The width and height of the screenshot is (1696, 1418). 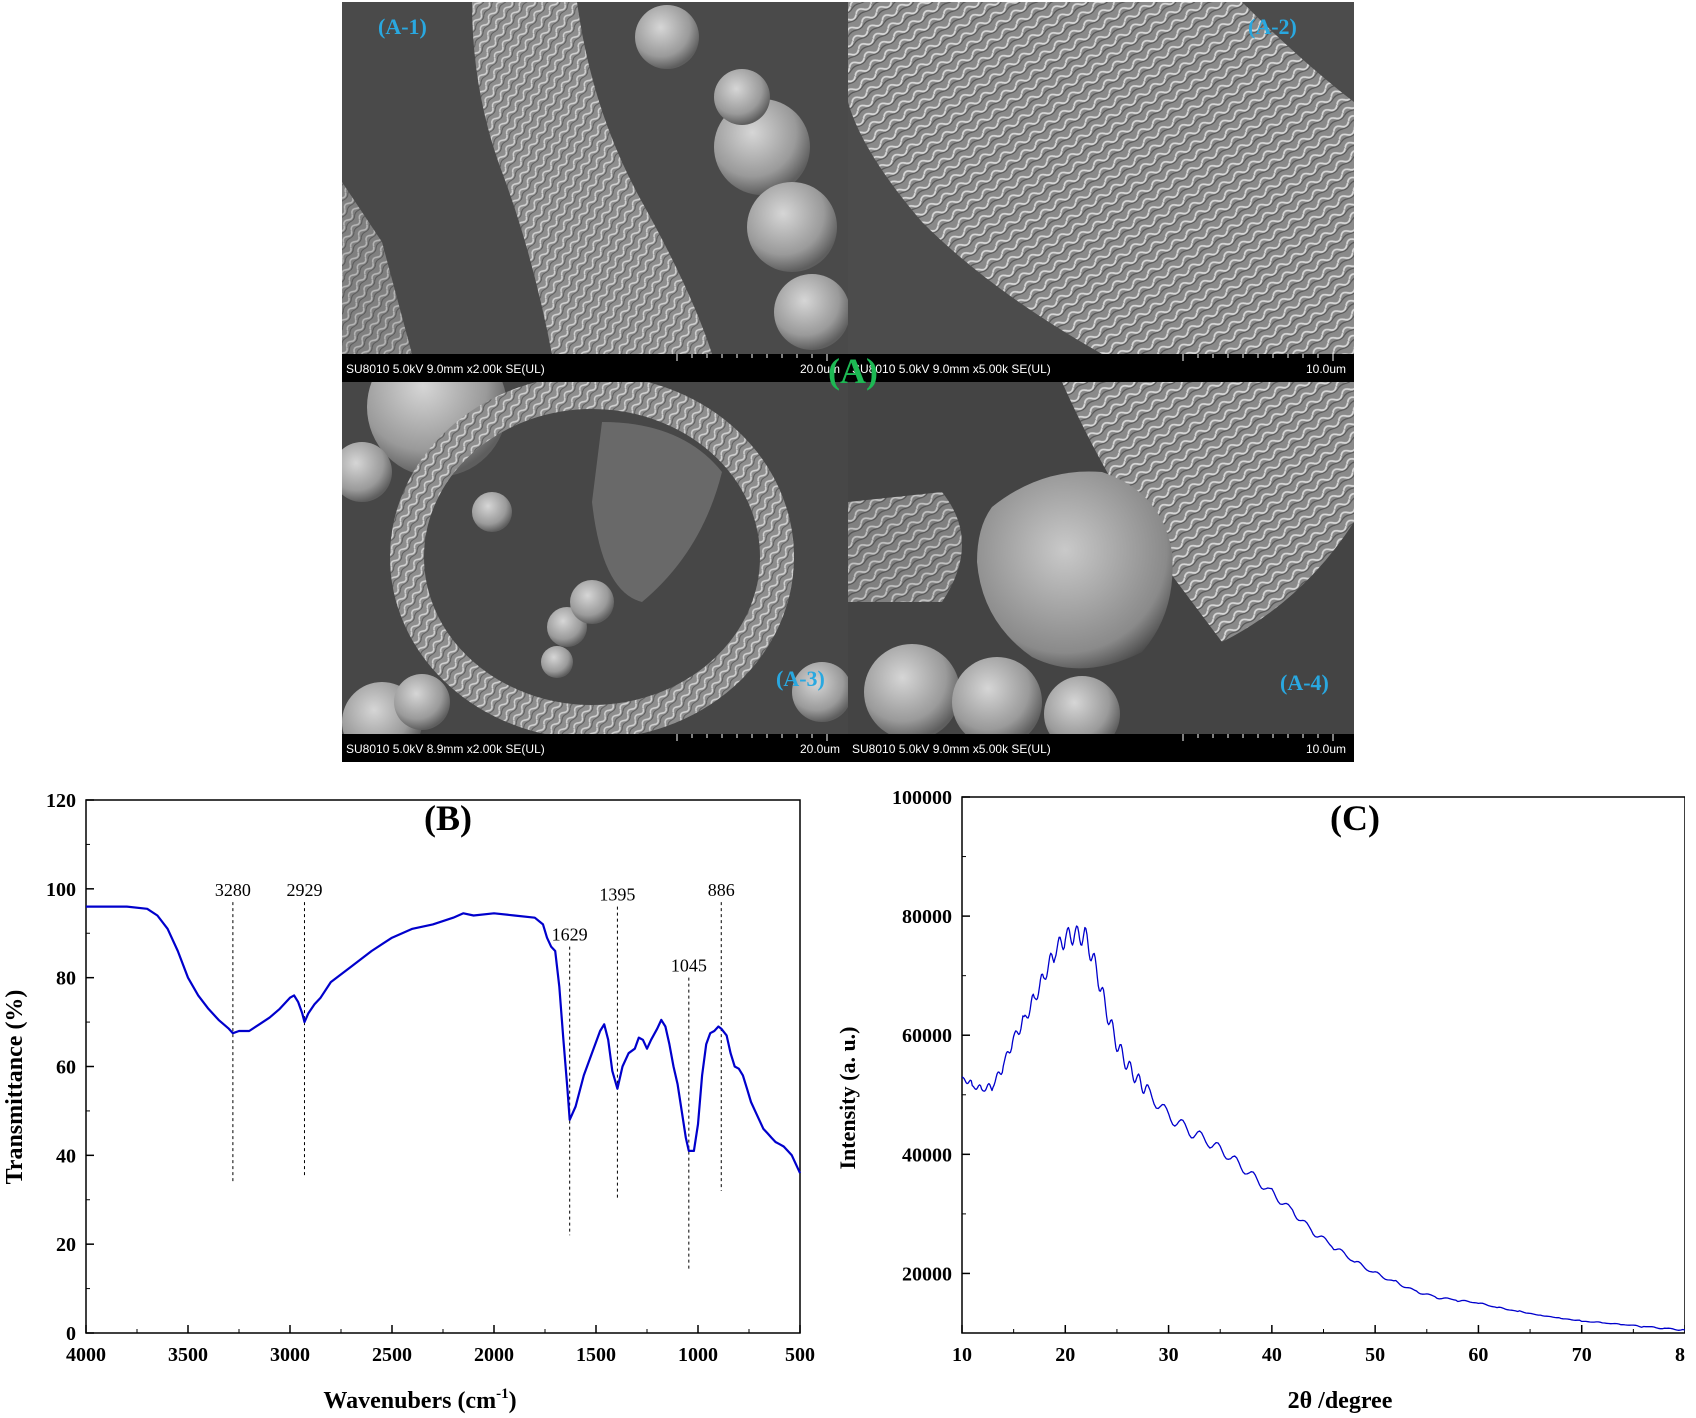 I want to click on sem-label-a1: (A-1), so click(x=402, y=26).